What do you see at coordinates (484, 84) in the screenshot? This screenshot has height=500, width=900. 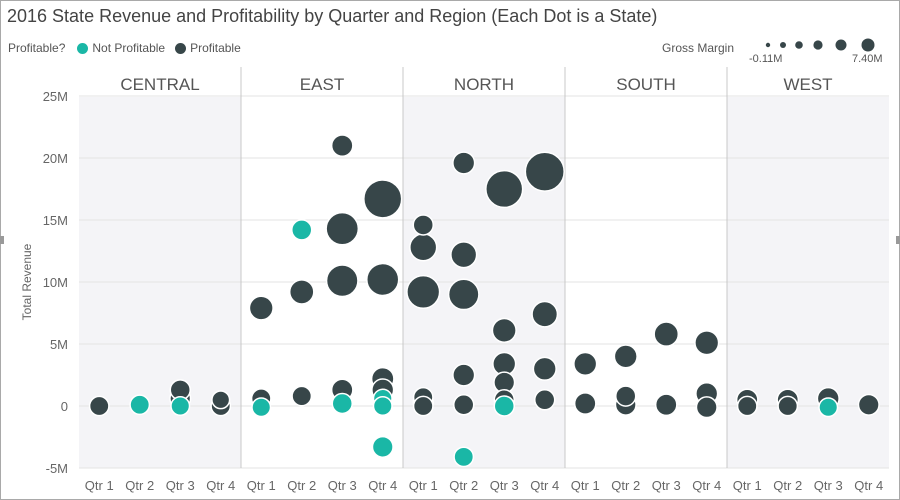 I see `region-header: NORTH` at bounding box center [484, 84].